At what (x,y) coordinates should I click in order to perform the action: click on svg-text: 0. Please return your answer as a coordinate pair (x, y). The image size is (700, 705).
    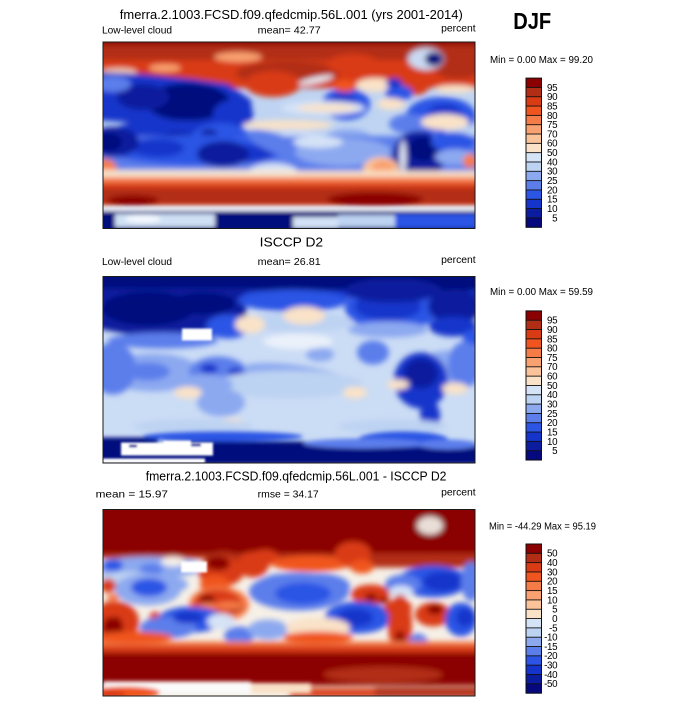
    Looking at the image, I should click on (555, 619).